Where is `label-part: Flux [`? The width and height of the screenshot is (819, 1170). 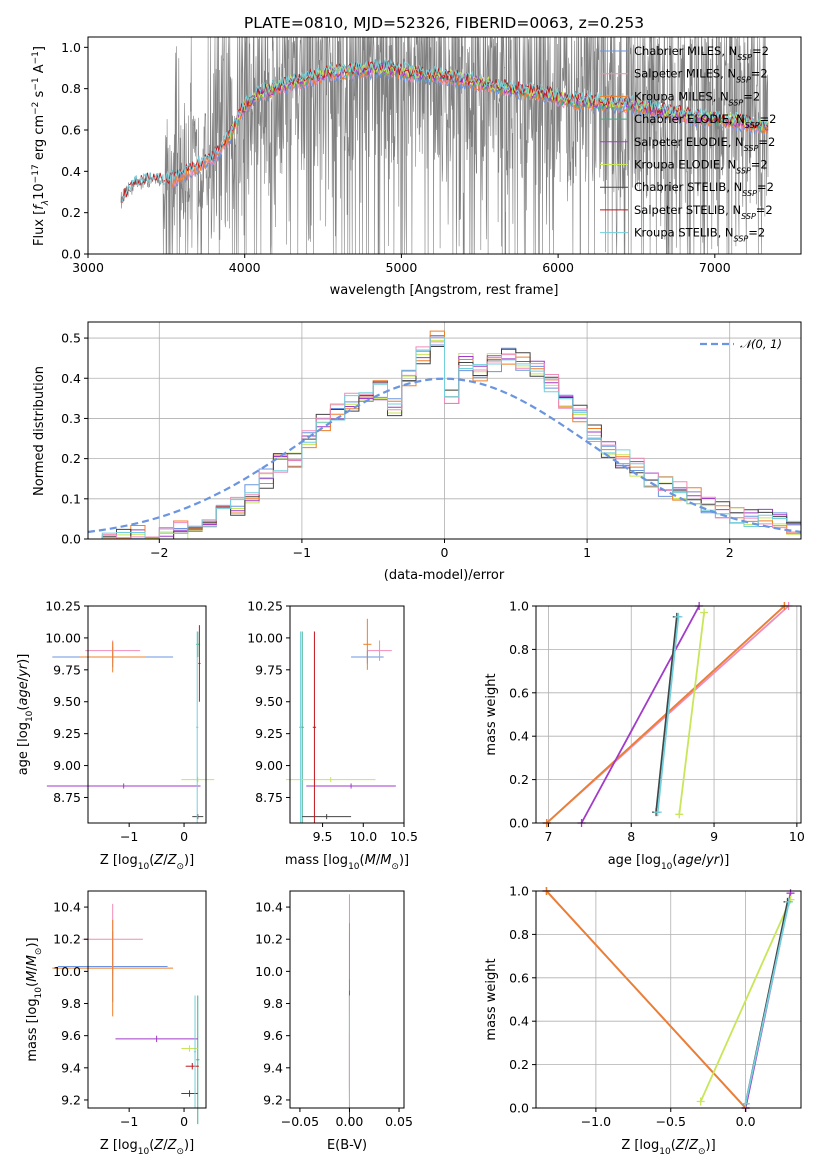 label-part: Flux [ is located at coordinates (39, 228).